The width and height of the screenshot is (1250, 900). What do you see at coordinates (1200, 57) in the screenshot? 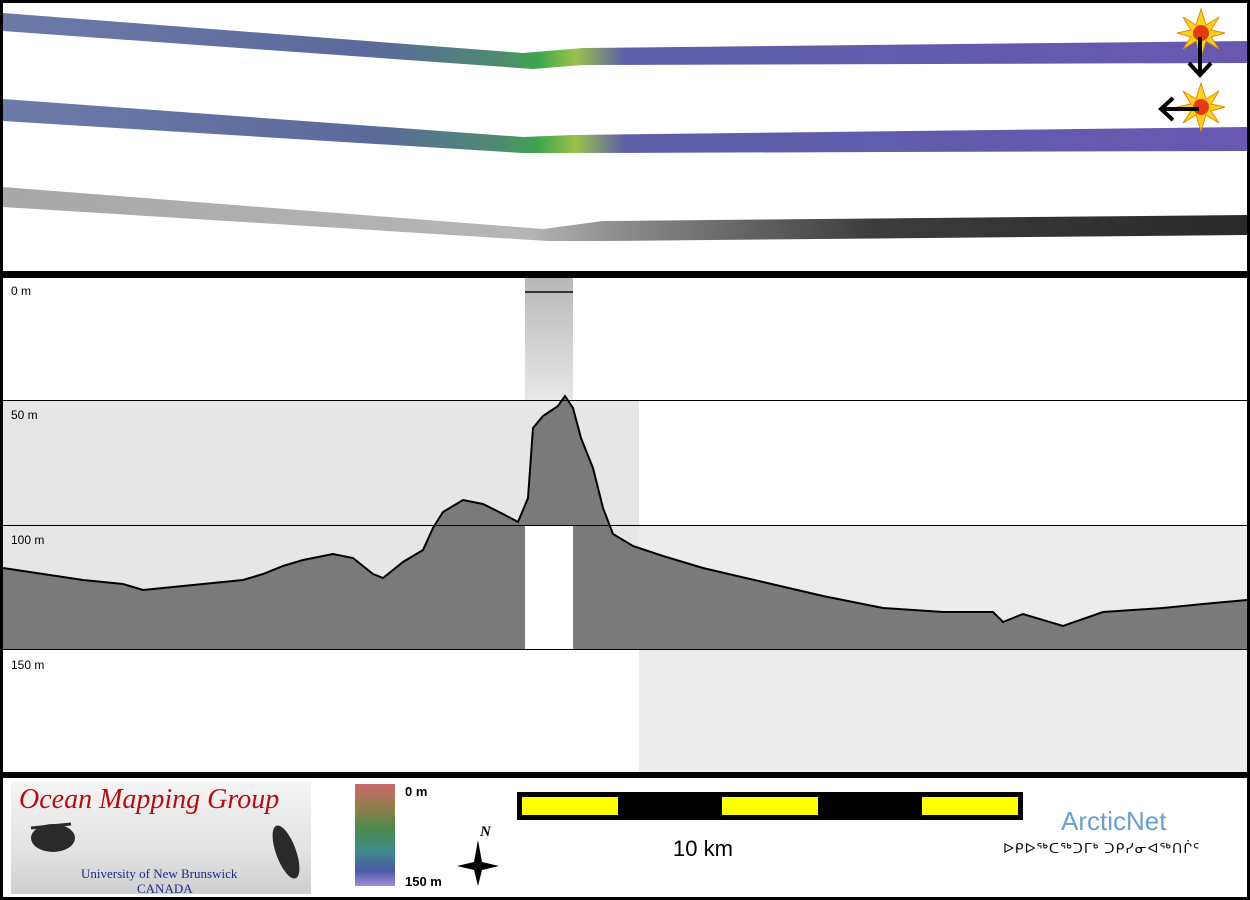
I see `arrow-down-icon` at bounding box center [1200, 57].